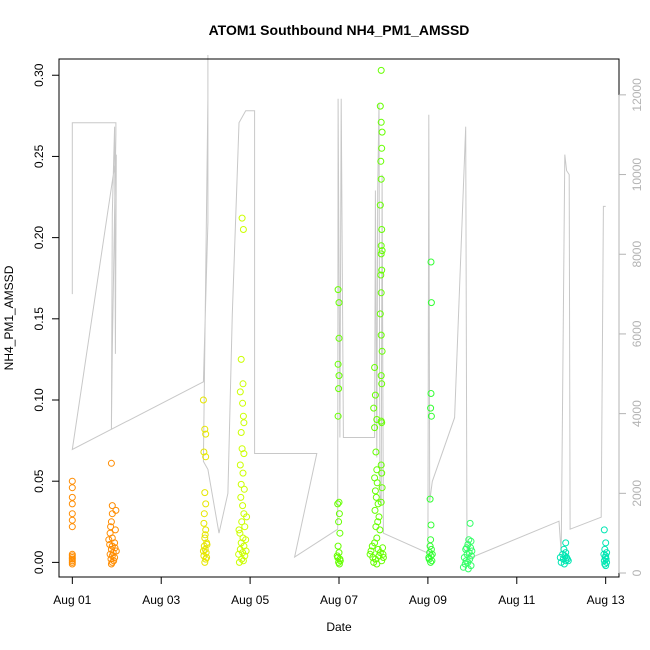  What do you see at coordinates (161, 600) in the screenshot?
I see `x-tick-label: Aug 03` at bounding box center [161, 600].